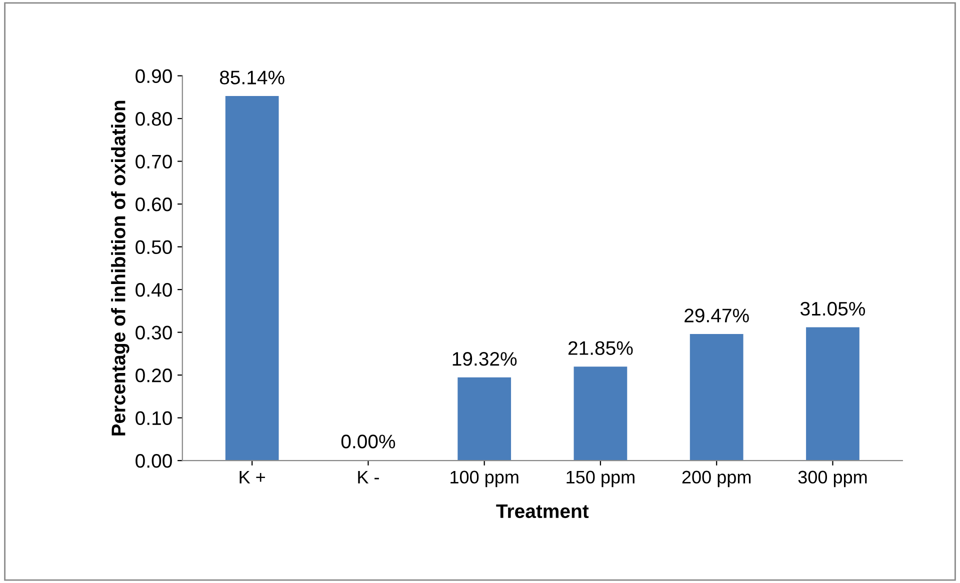 The image size is (960, 583). Describe the element at coordinates (368, 477) in the screenshot. I see `x-tick-label: K -` at that location.